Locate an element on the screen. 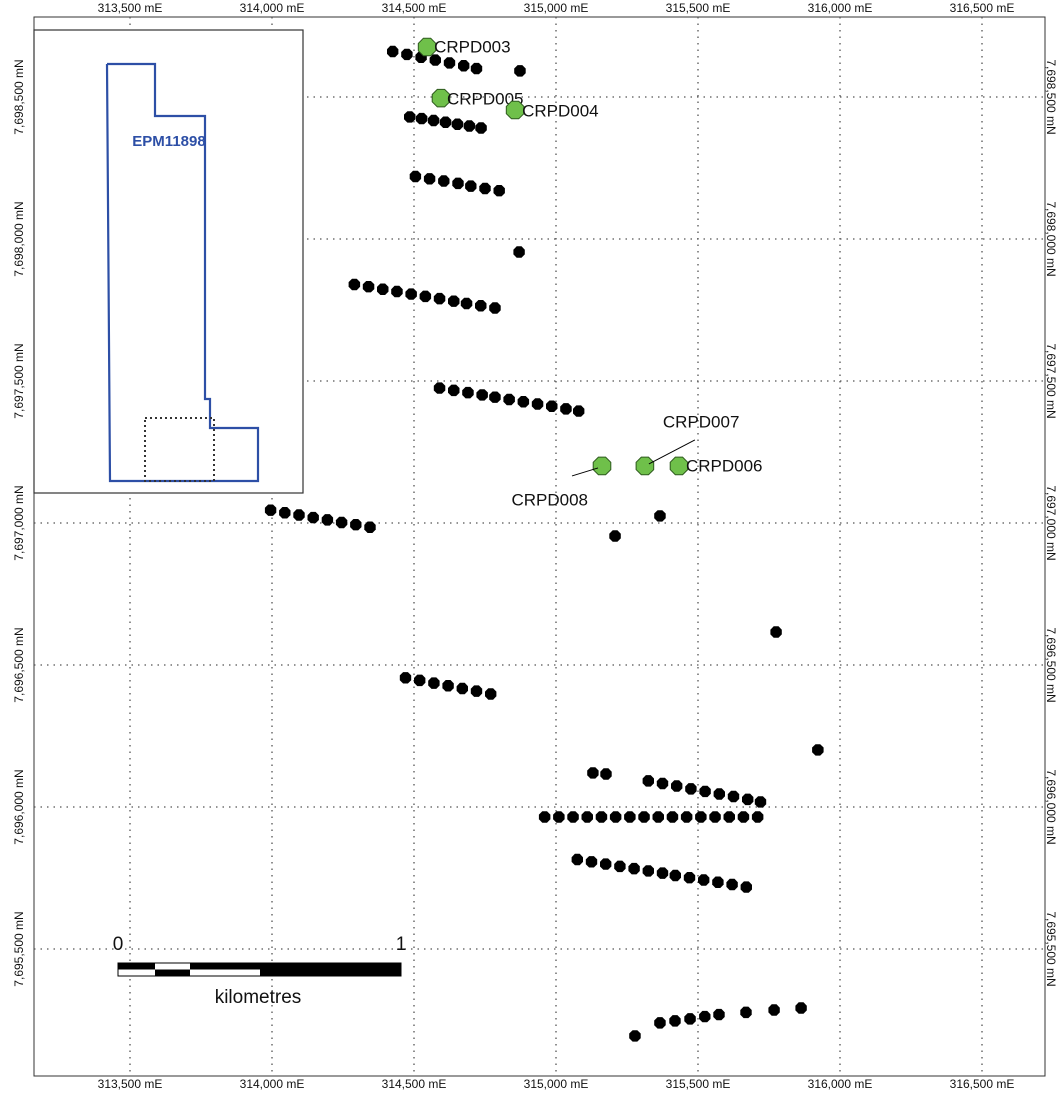 This screenshot has height=1098, width=1059. y-tick-label: 7,697,000 mN is located at coordinates (19, 522).